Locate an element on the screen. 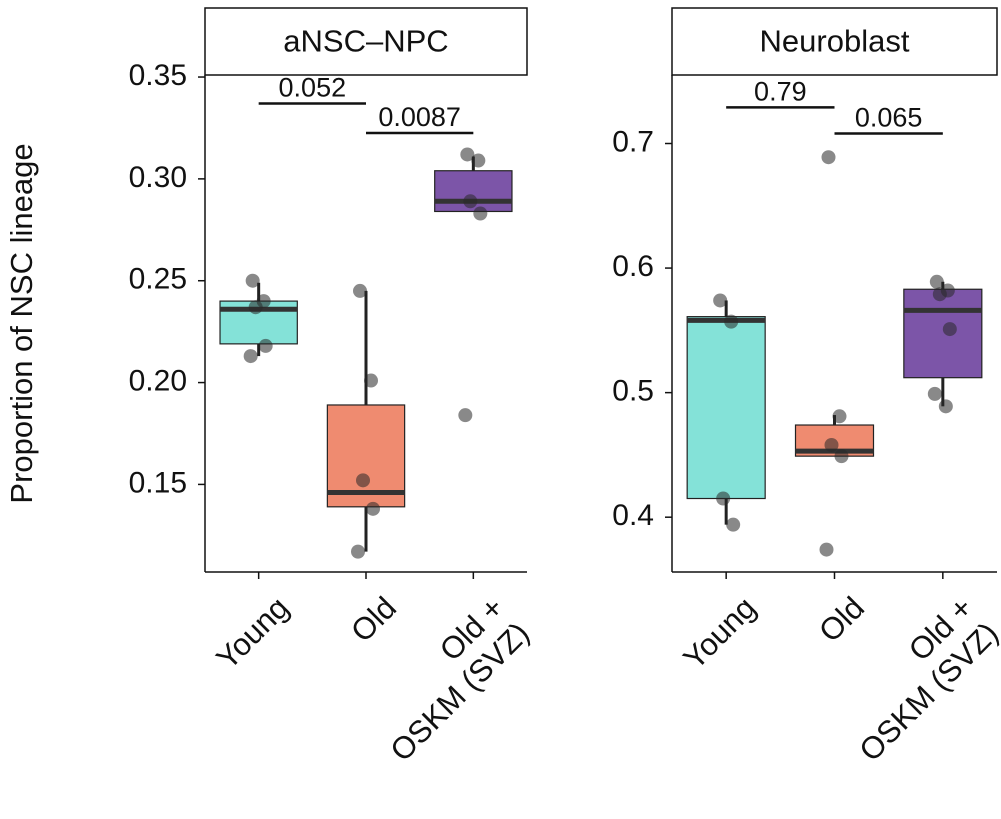  p-value: 0.052 is located at coordinates (313, 88).